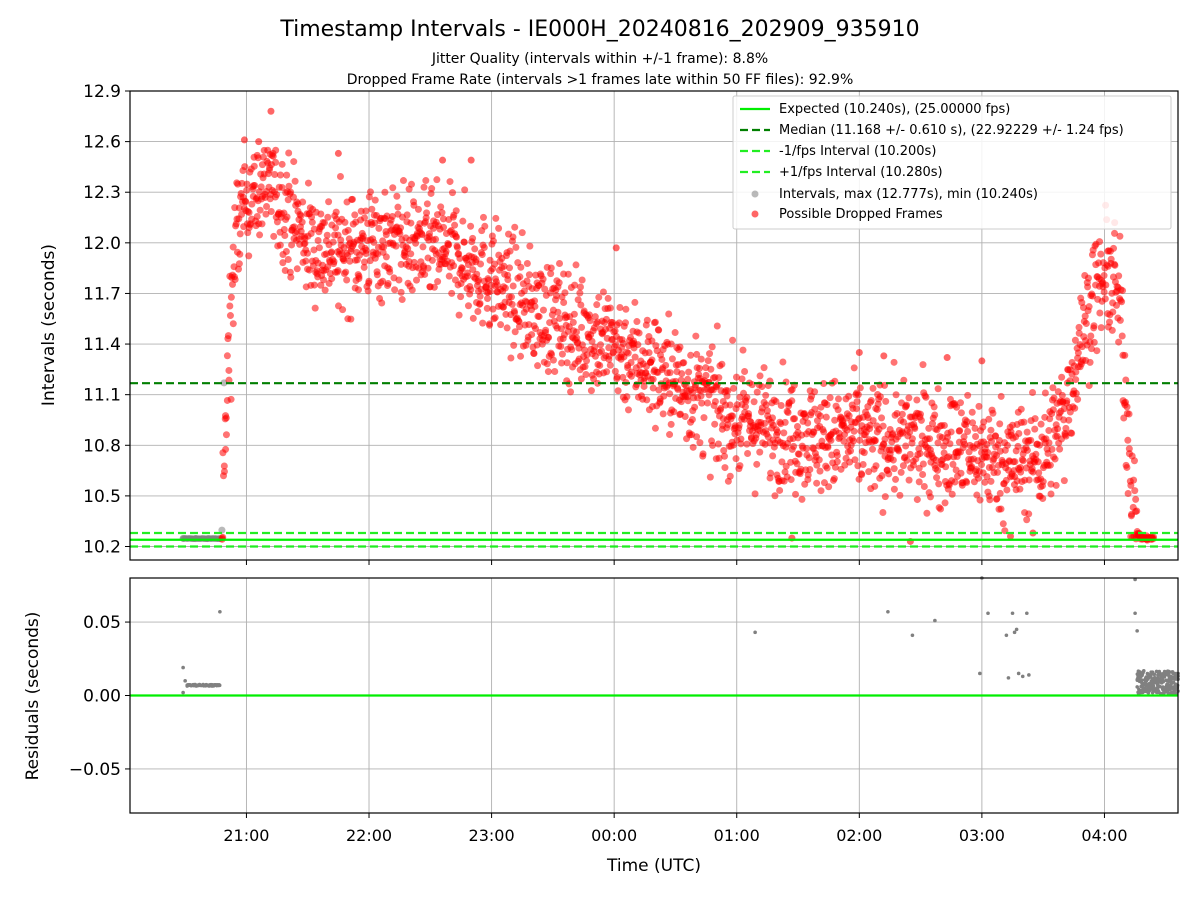 Image resolution: width=1200 pixels, height=900 pixels. What do you see at coordinates (102, 446) in the screenshot?
I see `y-tick-label: 10.8` at bounding box center [102, 446].